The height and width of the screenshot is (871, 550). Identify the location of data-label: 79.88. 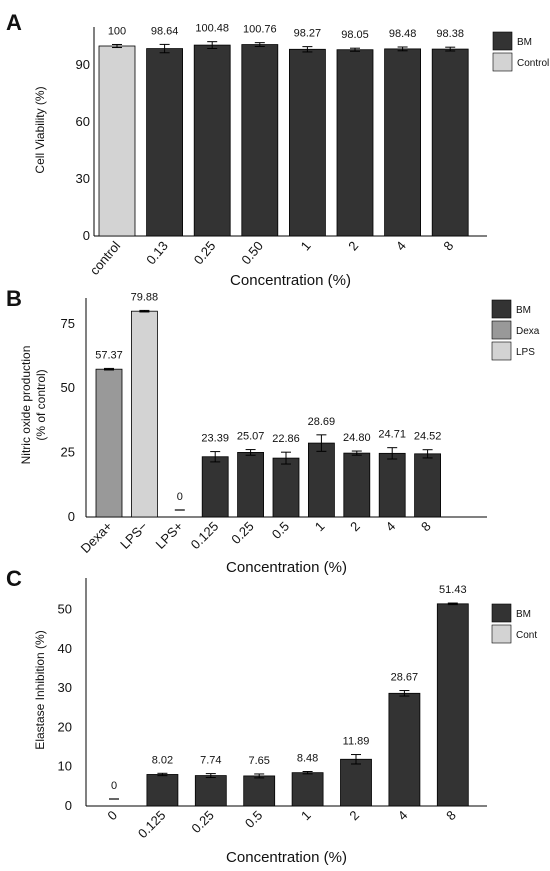
(145, 297).